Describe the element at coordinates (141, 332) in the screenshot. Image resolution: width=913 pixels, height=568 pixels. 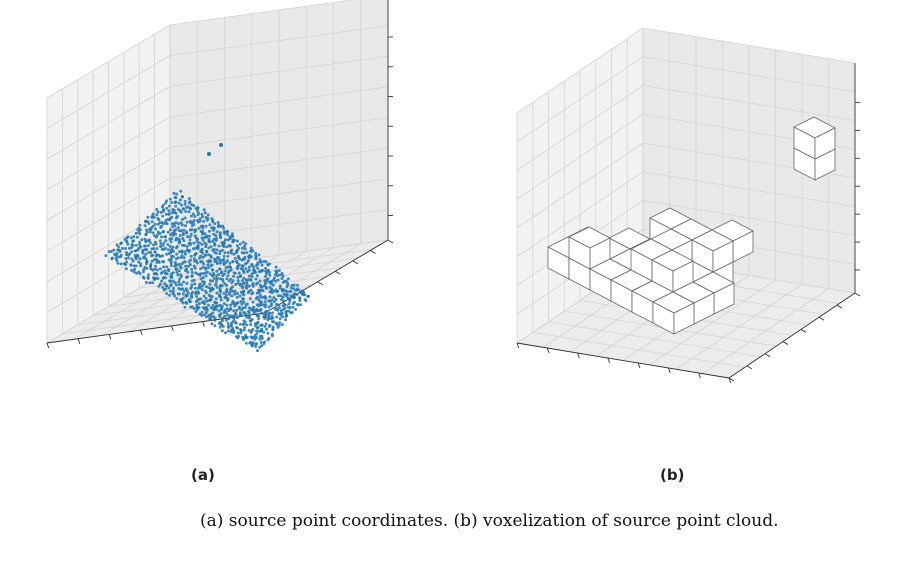
I see `panel-a-x-tick` at that location.